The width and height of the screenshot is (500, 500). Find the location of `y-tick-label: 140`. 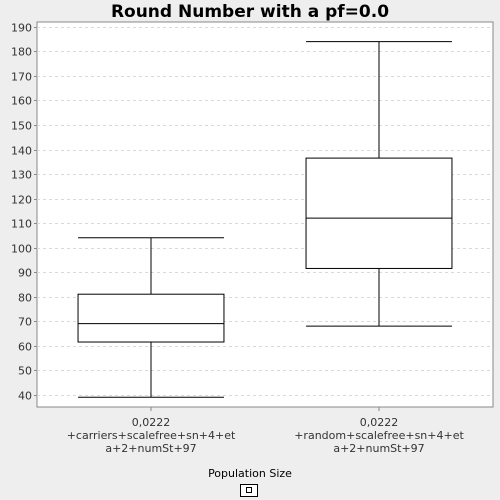

y-tick-label: 140 is located at coordinates (21, 151).